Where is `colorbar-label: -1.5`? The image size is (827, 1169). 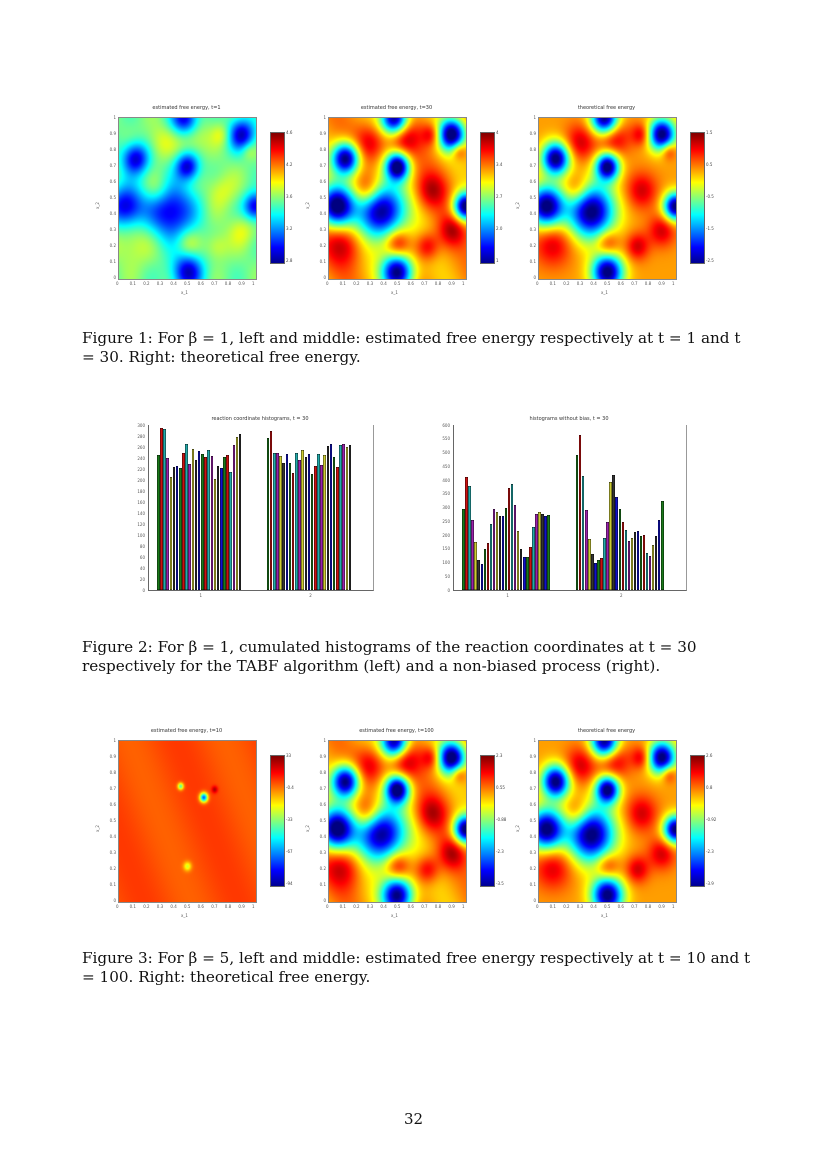
colorbar-label: -1.5 is located at coordinates (710, 228).